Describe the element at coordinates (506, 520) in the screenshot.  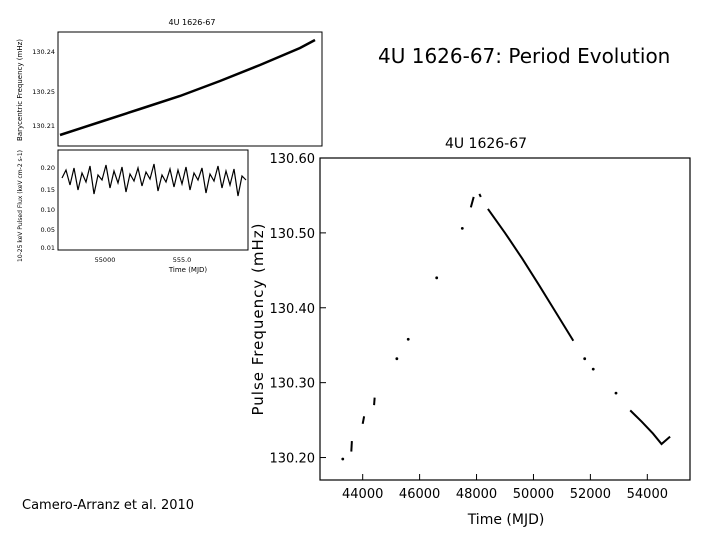
I see `x-axis-label: Time (MJD)` at that location.